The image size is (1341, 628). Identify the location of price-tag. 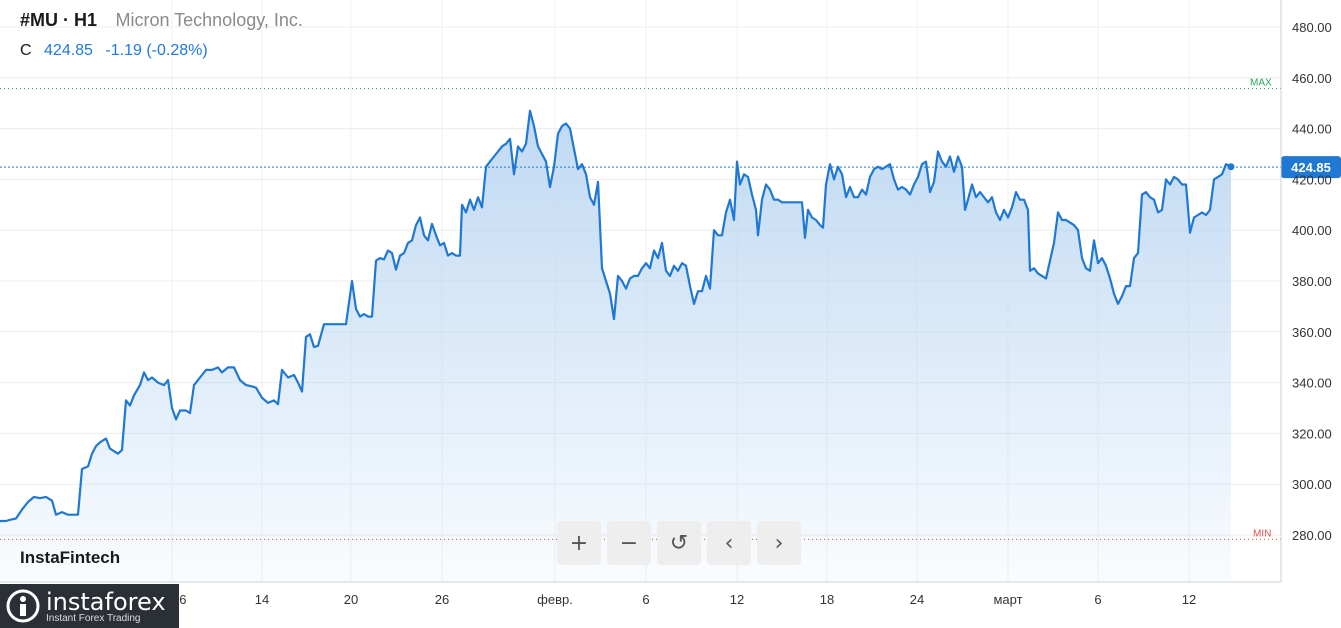
(1311, 167).